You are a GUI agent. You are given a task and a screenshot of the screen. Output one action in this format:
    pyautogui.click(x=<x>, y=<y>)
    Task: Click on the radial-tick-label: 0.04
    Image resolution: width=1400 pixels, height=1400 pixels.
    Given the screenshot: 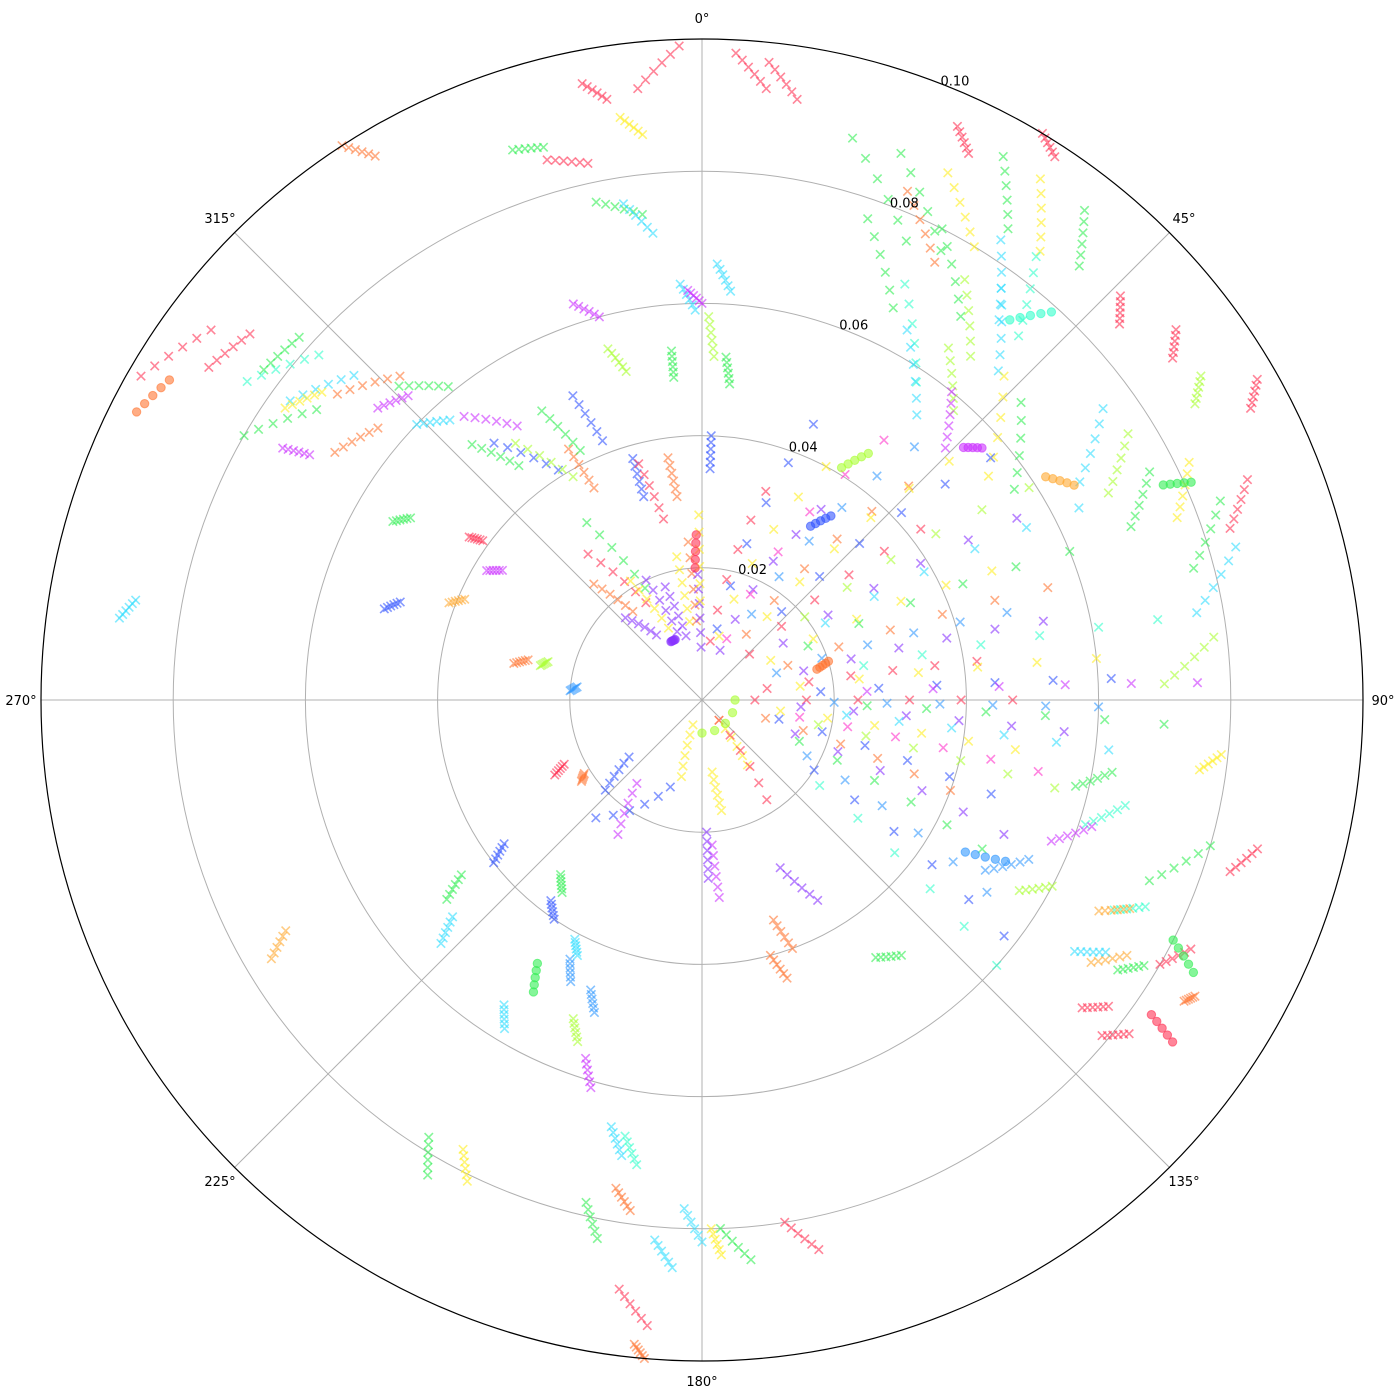 What is the action you would take?
    pyautogui.click(x=803, y=448)
    